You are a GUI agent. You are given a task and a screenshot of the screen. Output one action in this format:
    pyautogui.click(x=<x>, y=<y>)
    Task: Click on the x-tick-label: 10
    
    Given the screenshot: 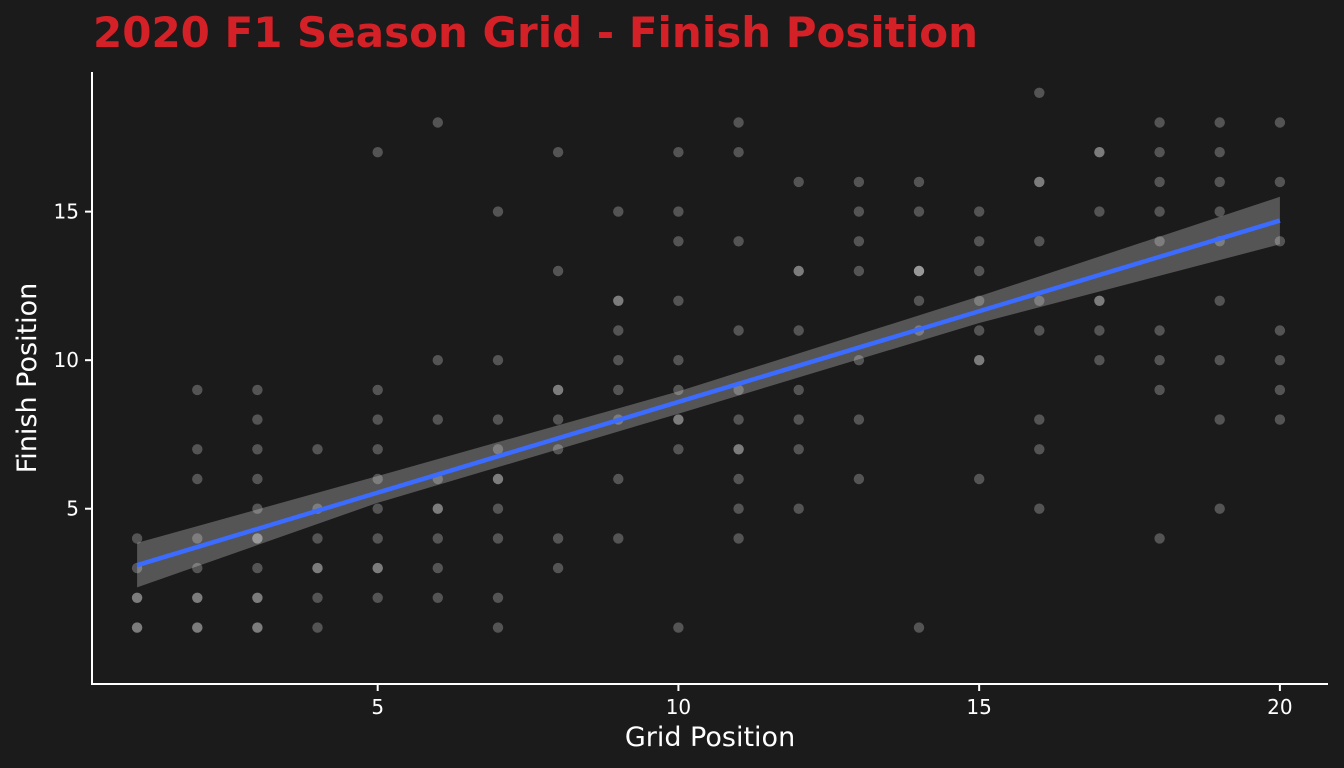 What is the action you would take?
    pyautogui.click(x=678, y=707)
    